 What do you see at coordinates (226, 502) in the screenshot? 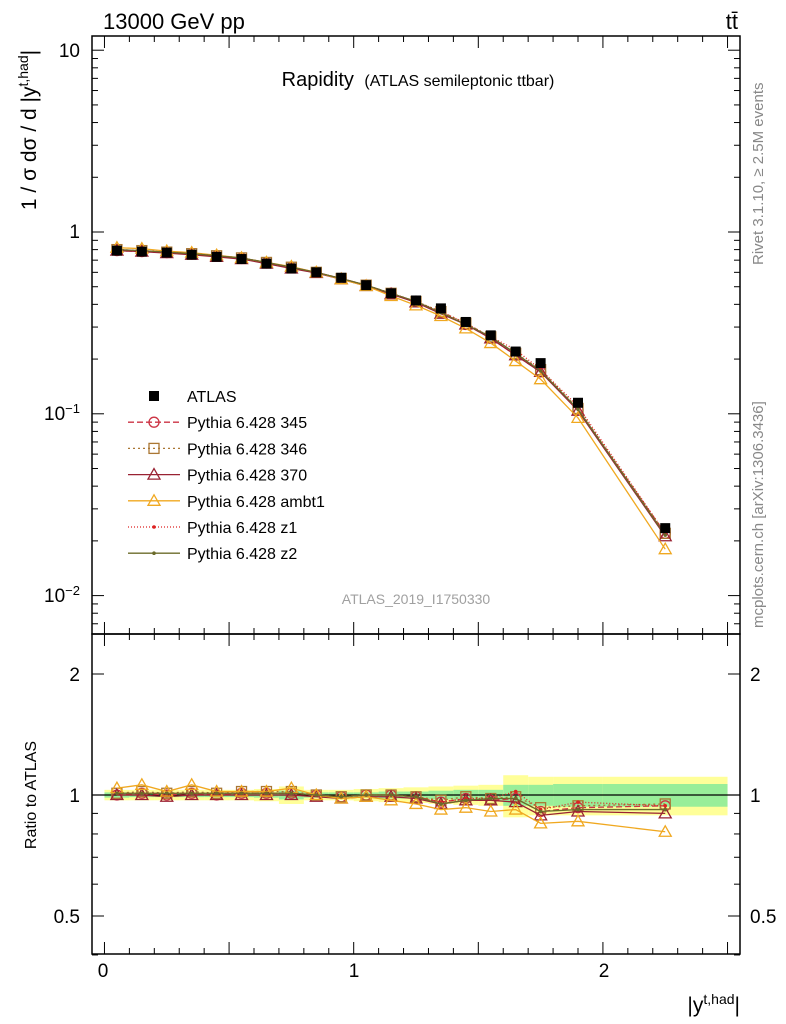
I see `legend-entry: Pythia 6.428 ambt1` at bounding box center [226, 502].